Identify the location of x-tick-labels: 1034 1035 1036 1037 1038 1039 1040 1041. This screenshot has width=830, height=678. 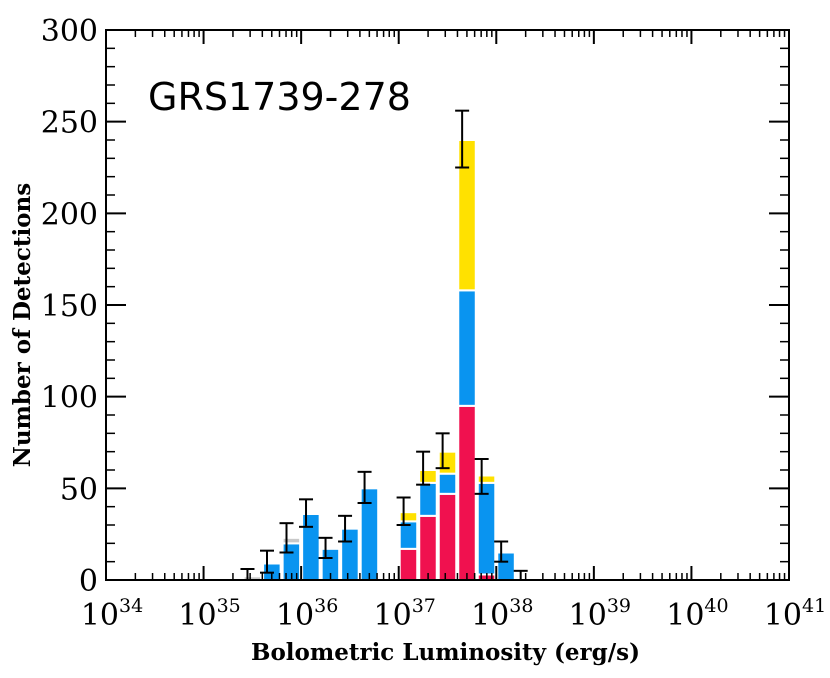
(453, 614).